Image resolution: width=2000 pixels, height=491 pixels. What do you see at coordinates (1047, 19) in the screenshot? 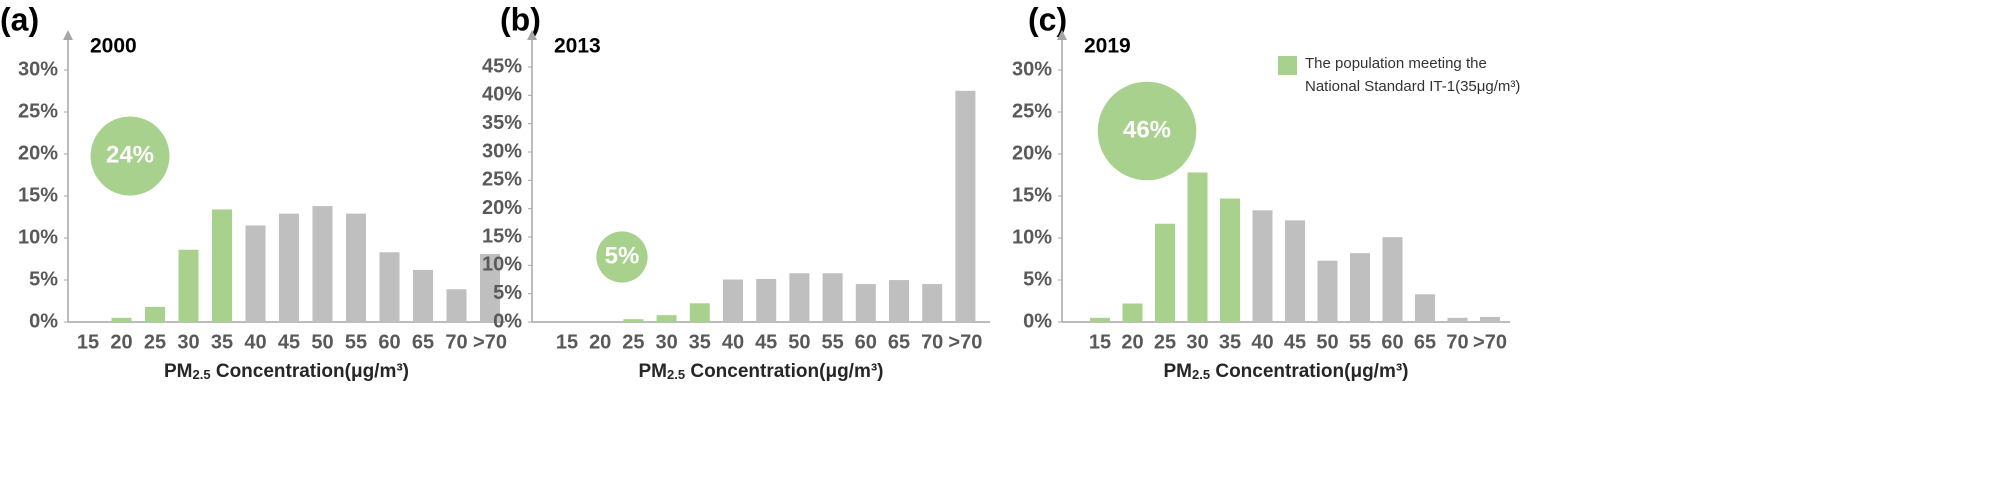
I see `panel-label: (c)` at bounding box center [1047, 19].